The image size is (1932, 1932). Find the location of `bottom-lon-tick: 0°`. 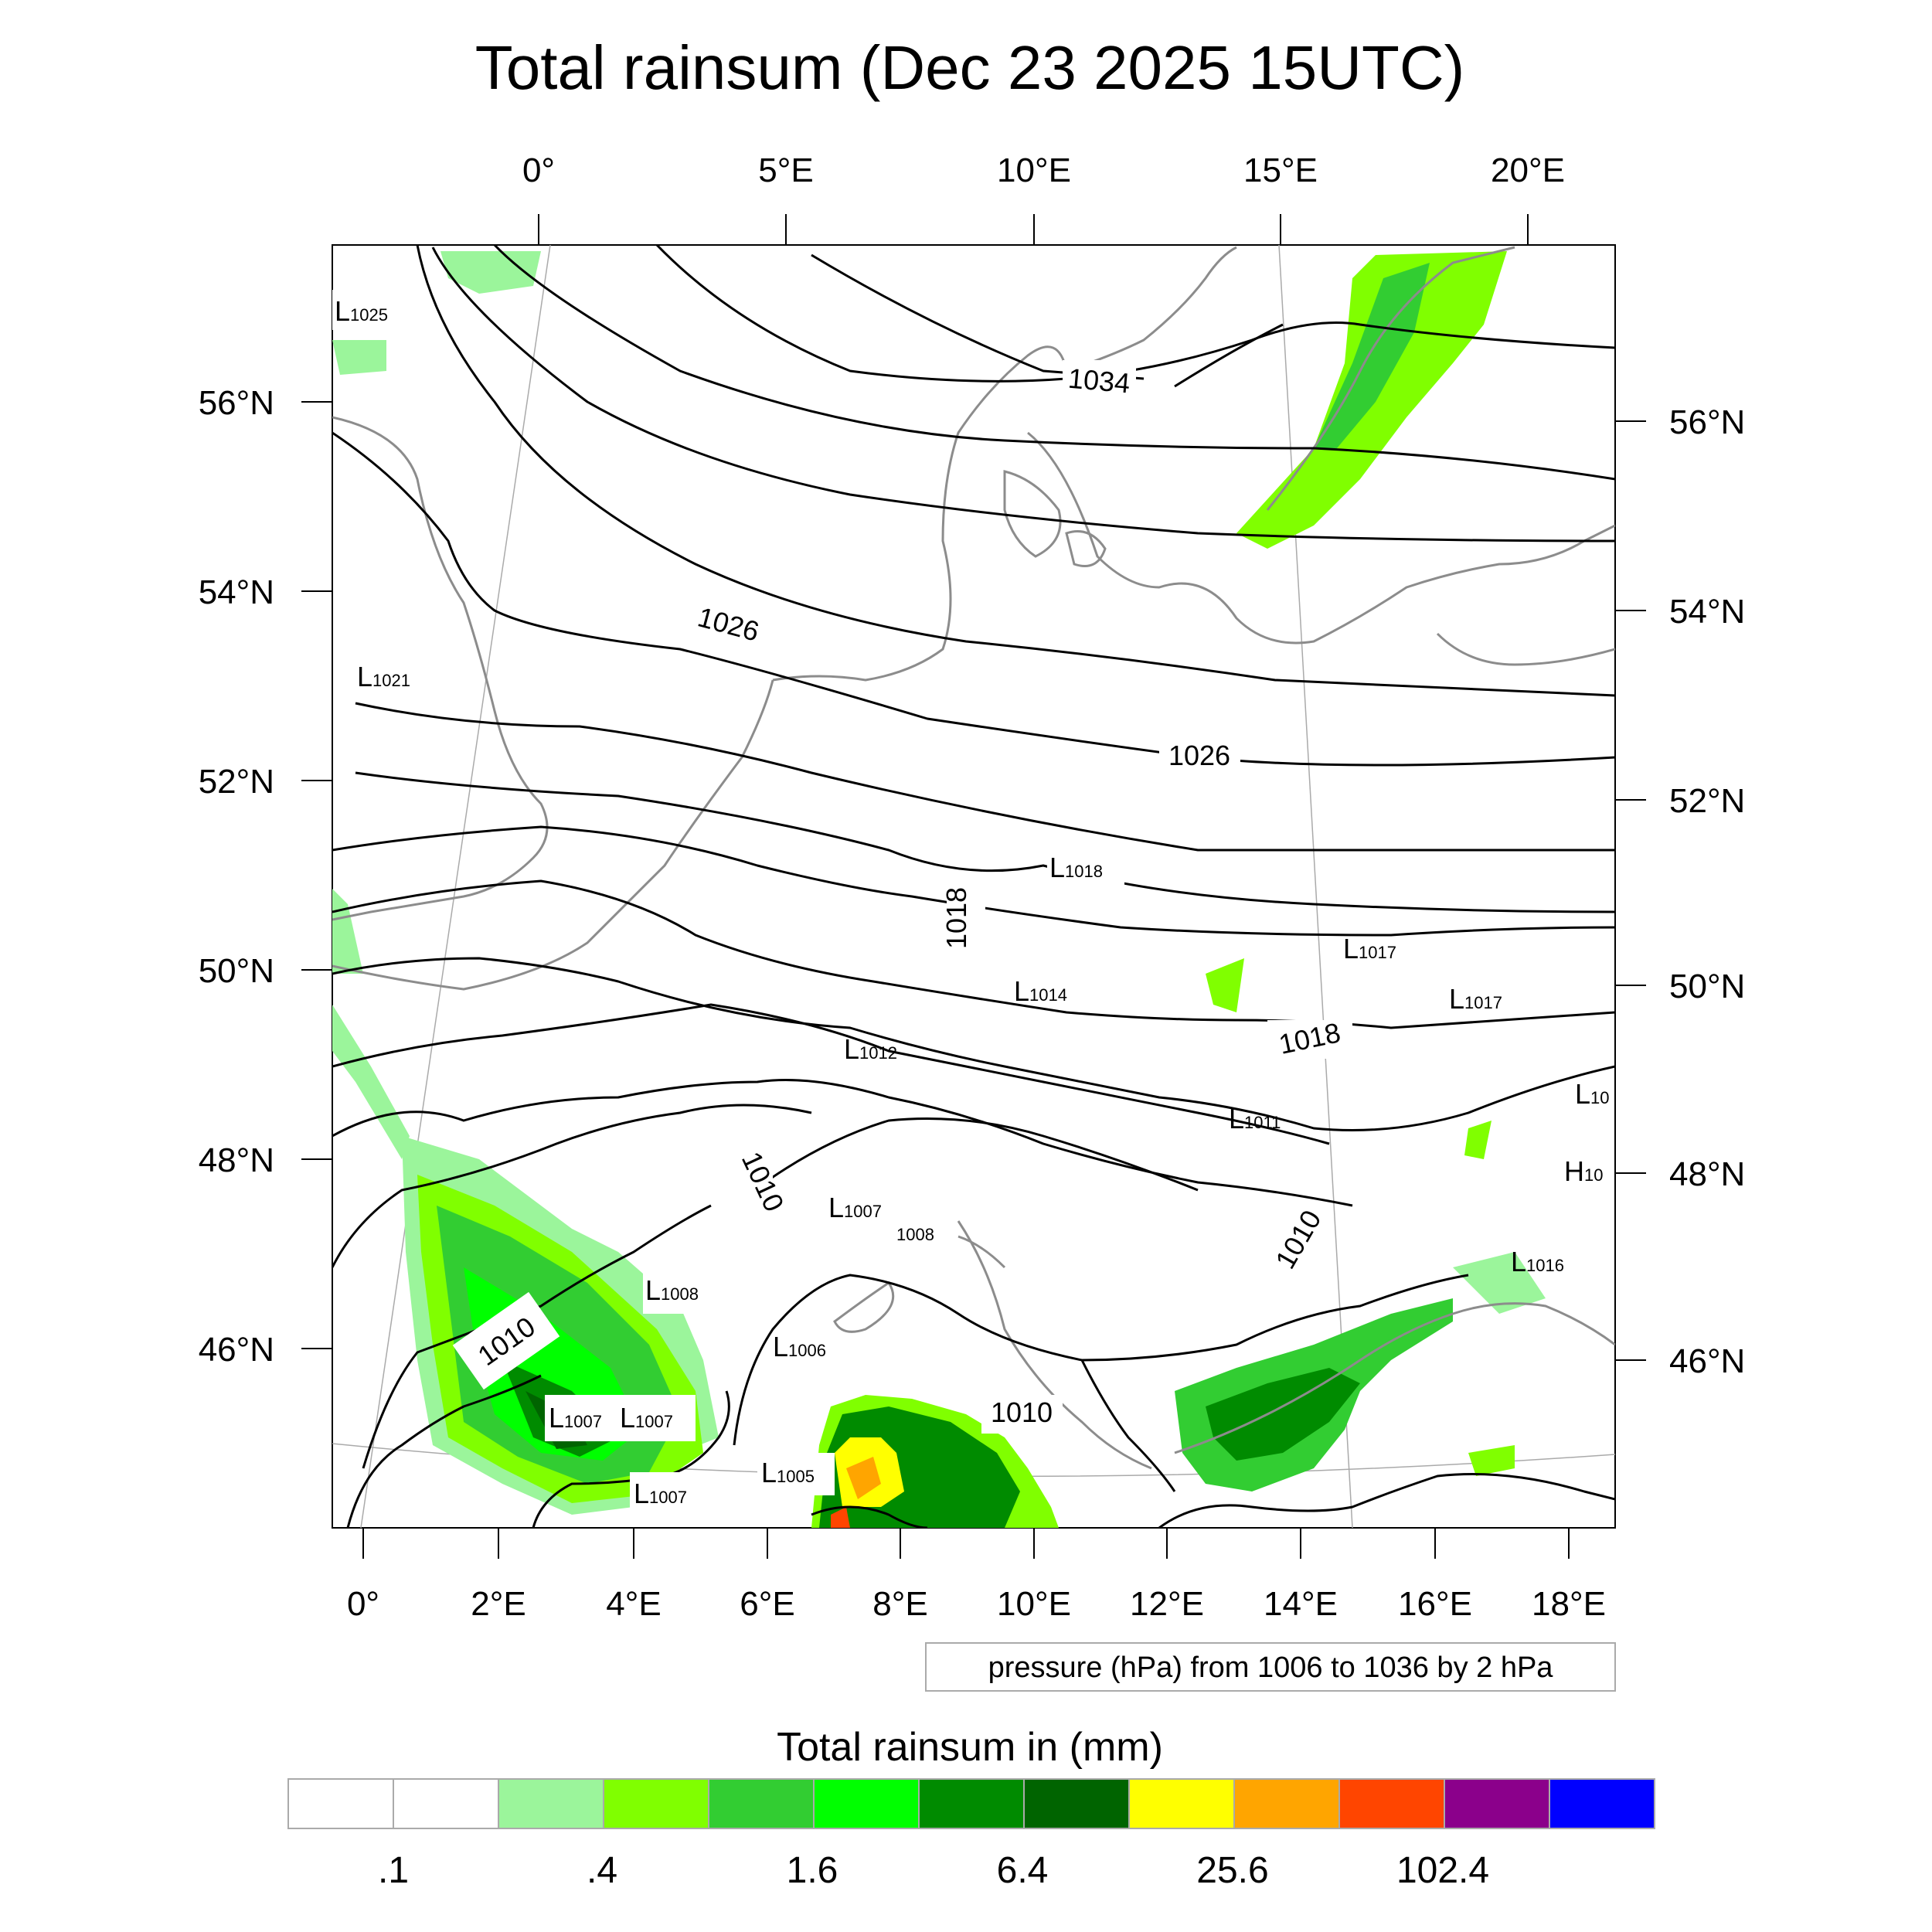

bottom-lon-tick: 0° is located at coordinates (363, 1604).